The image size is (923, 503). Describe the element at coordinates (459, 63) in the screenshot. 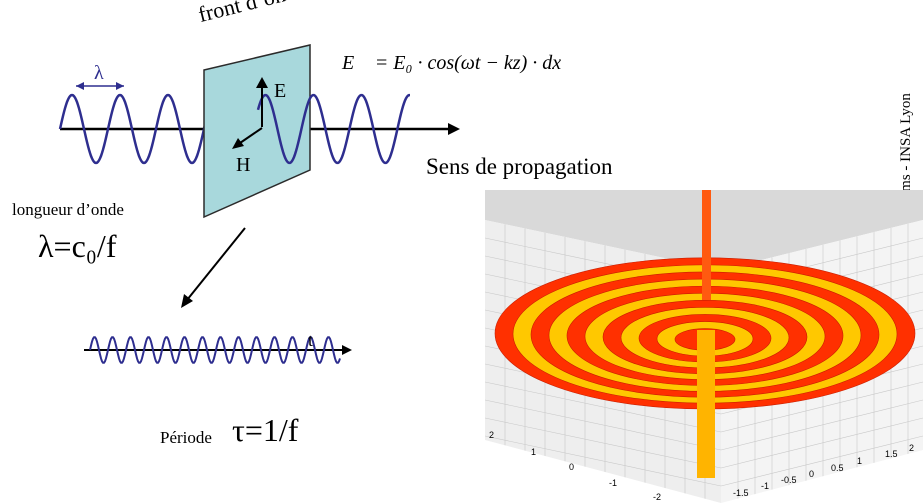

I see `wave-equation: E⃗ = E₀ · cos(ωt − kz) · dx⃗` at that location.